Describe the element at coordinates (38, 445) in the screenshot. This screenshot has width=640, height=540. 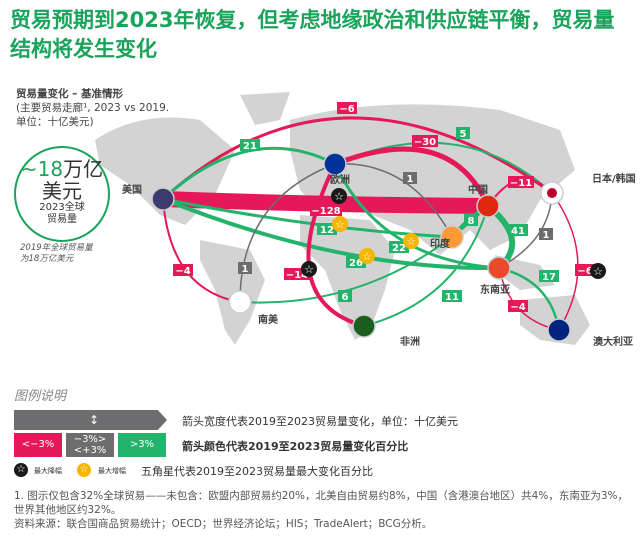
I see `legend-decline-box: <−3%` at that location.